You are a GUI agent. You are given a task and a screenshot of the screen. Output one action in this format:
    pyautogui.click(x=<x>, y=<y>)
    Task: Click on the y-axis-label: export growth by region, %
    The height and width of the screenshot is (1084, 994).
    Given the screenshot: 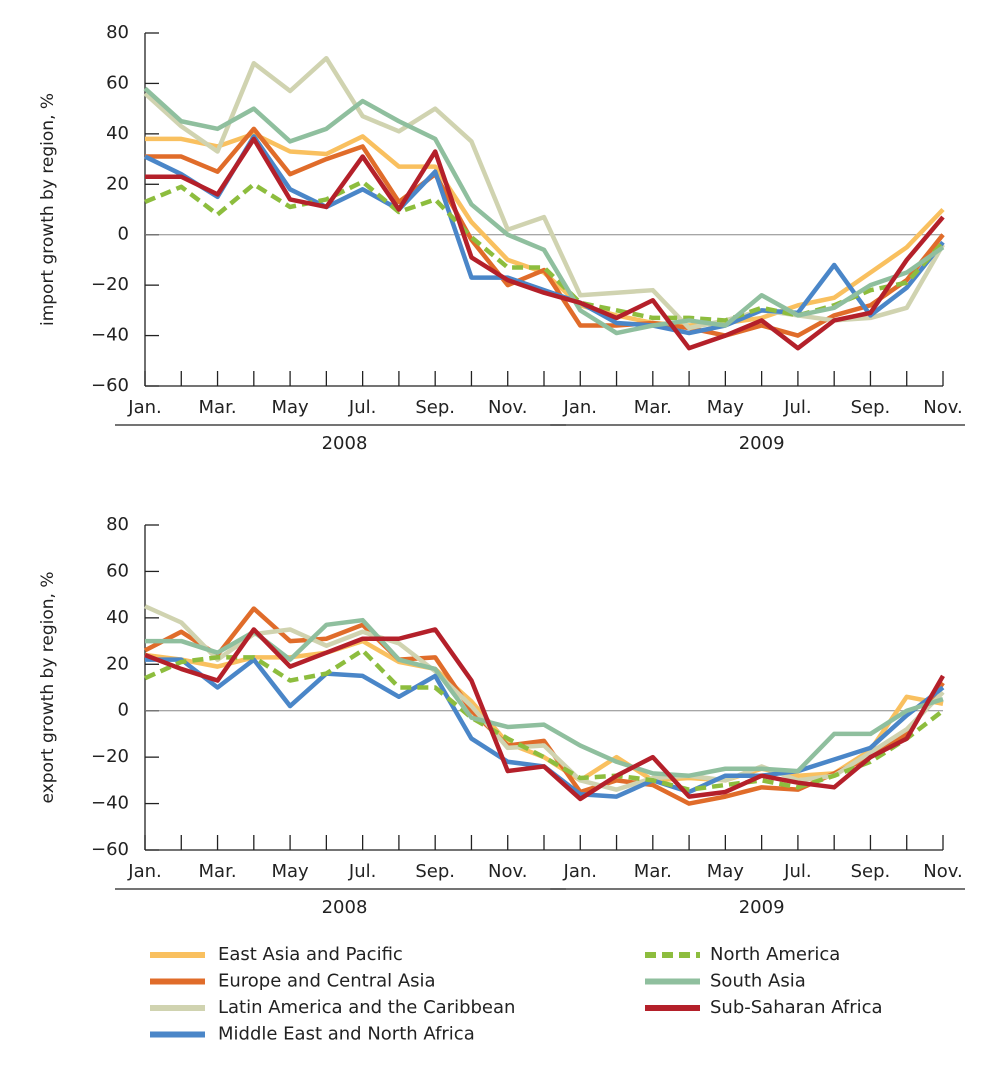 What is the action you would take?
    pyautogui.click(x=48, y=687)
    